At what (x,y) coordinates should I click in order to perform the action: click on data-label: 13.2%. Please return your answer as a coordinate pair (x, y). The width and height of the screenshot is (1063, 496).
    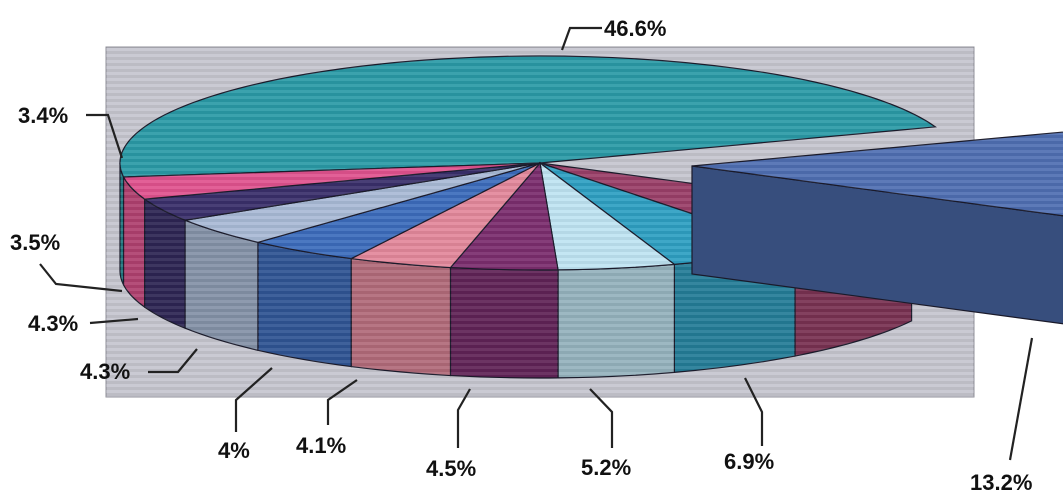
    Looking at the image, I should click on (1001, 482).